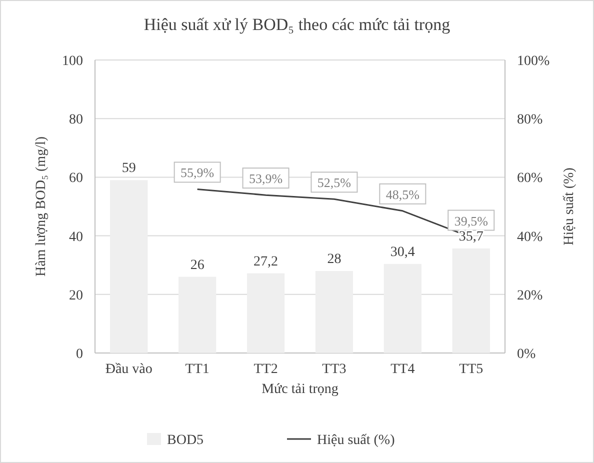  Describe the element at coordinates (471, 369) in the screenshot. I see `x-tick-label: TT5` at that location.